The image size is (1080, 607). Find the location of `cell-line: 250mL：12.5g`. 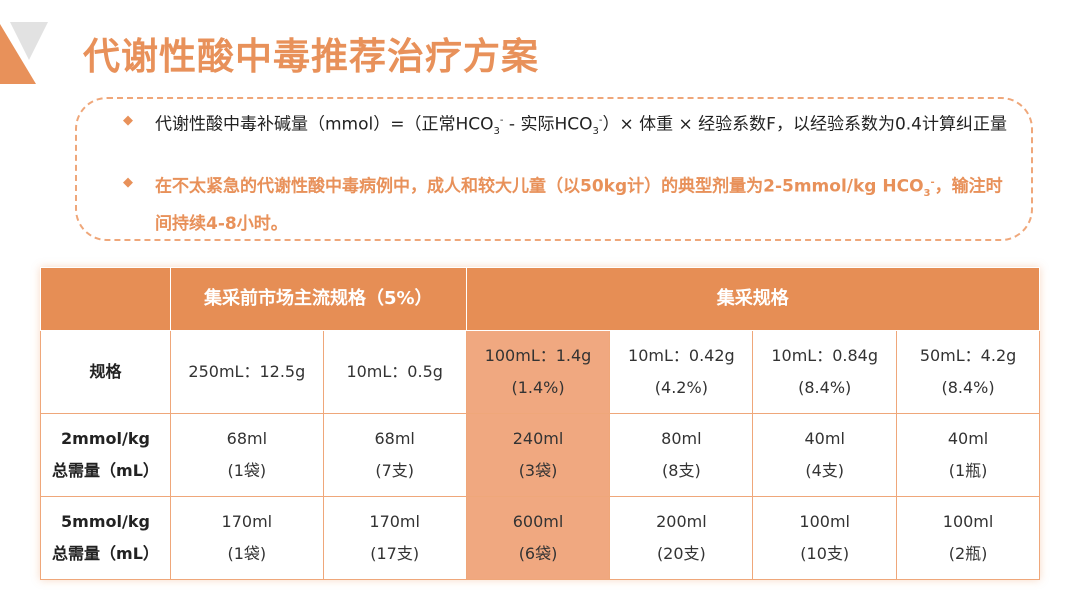

cell-line: 250mL：12.5g is located at coordinates (247, 371).